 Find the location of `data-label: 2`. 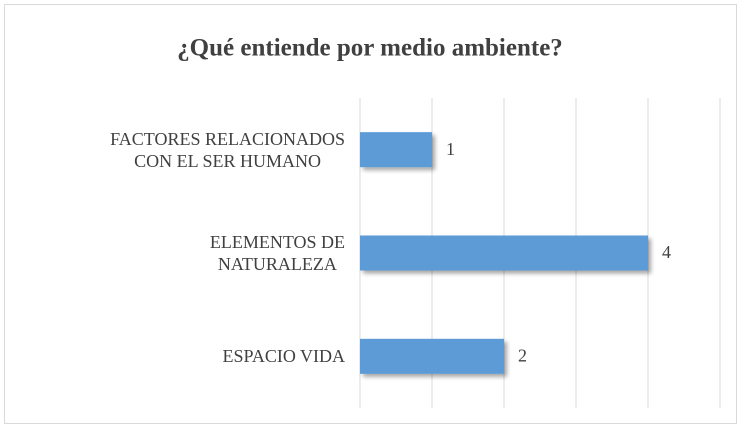

data-label: 2 is located at coordinates (522, 355).